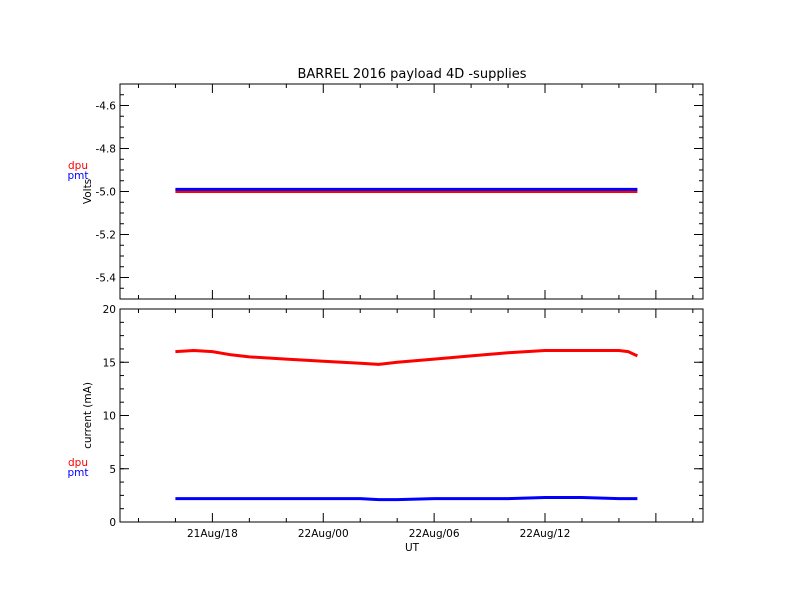 This screenshot has height=612, width=792. What do you see at coordinates (411, 74) in the screenshot?
I see `chart-title: BARREL 2016 payload 4D -supplies` at bounding box center [411, 74].